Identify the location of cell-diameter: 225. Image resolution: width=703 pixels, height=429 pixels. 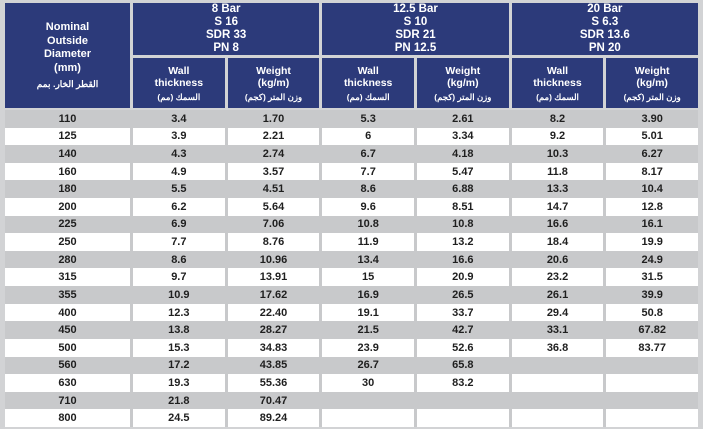
(67, 224).